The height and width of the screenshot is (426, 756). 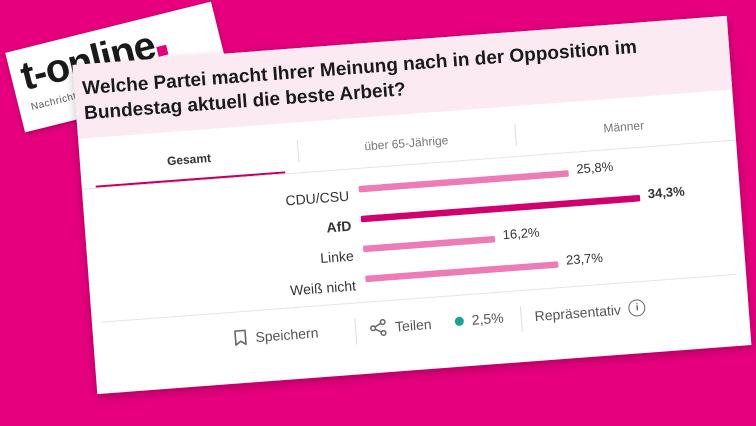 What do you see at coordinates (500, 208) in the screenshot?
I see `bar-afd` at bounding box center [500, 208].